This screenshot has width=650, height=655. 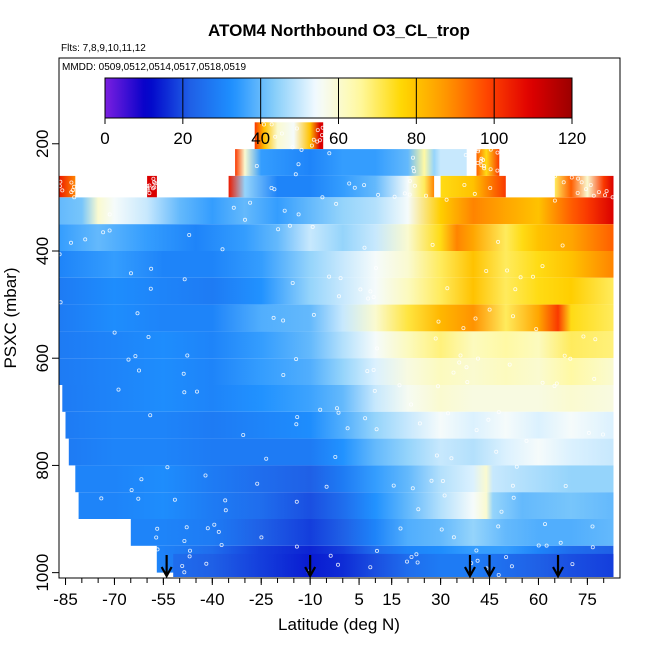 I want to click on y-tick-label: 200, so click(x=42, y=144).